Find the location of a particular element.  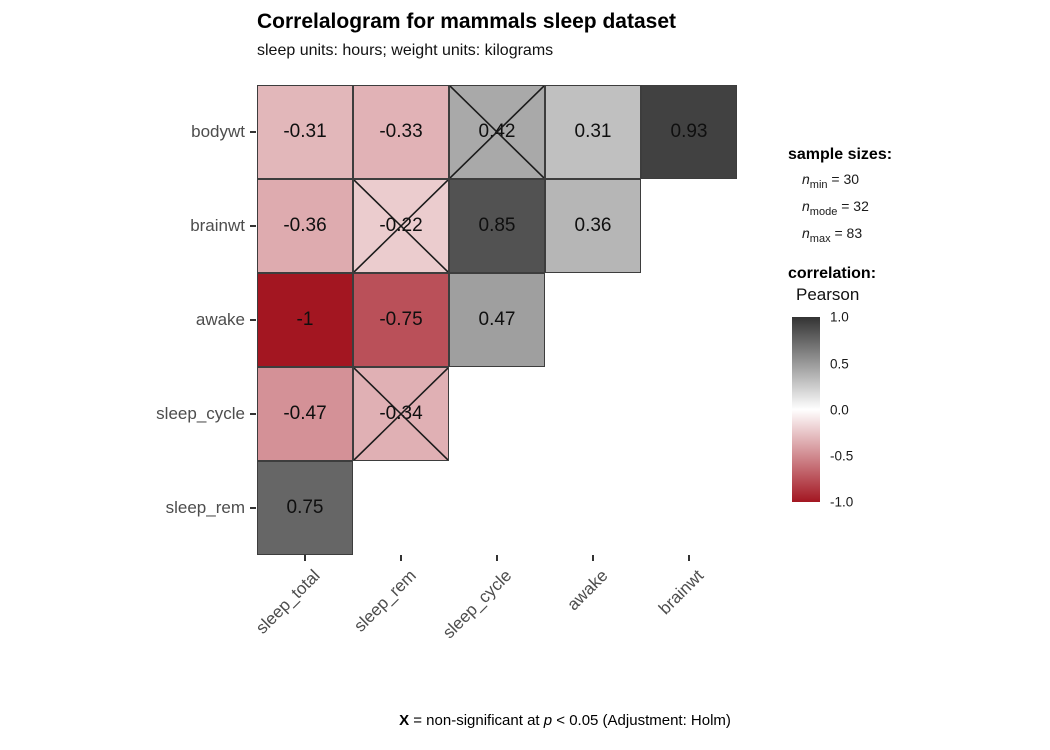

corr-cell-sleep_cycle-sleep_total: -0.47 is located at coordinates (305, 414).